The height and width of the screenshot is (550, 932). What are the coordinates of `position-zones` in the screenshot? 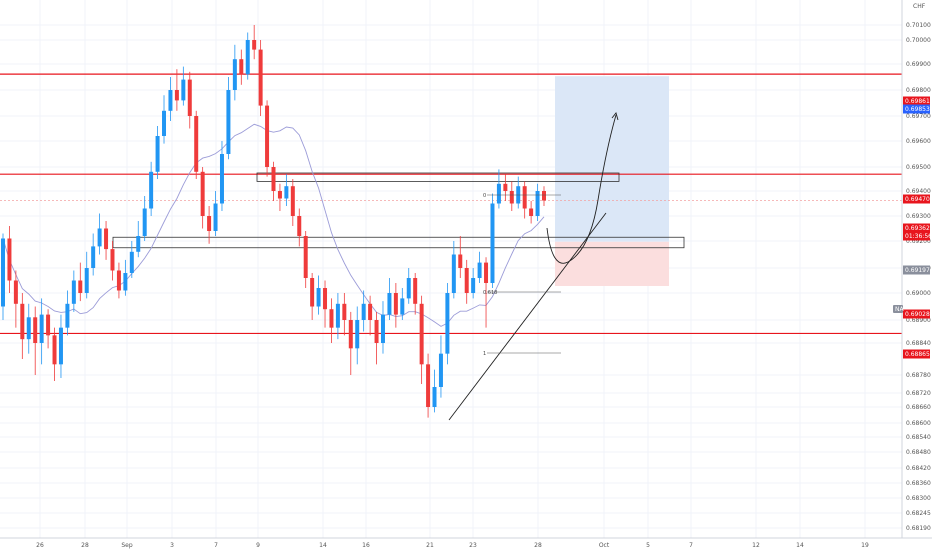 It's located at (612, 181).